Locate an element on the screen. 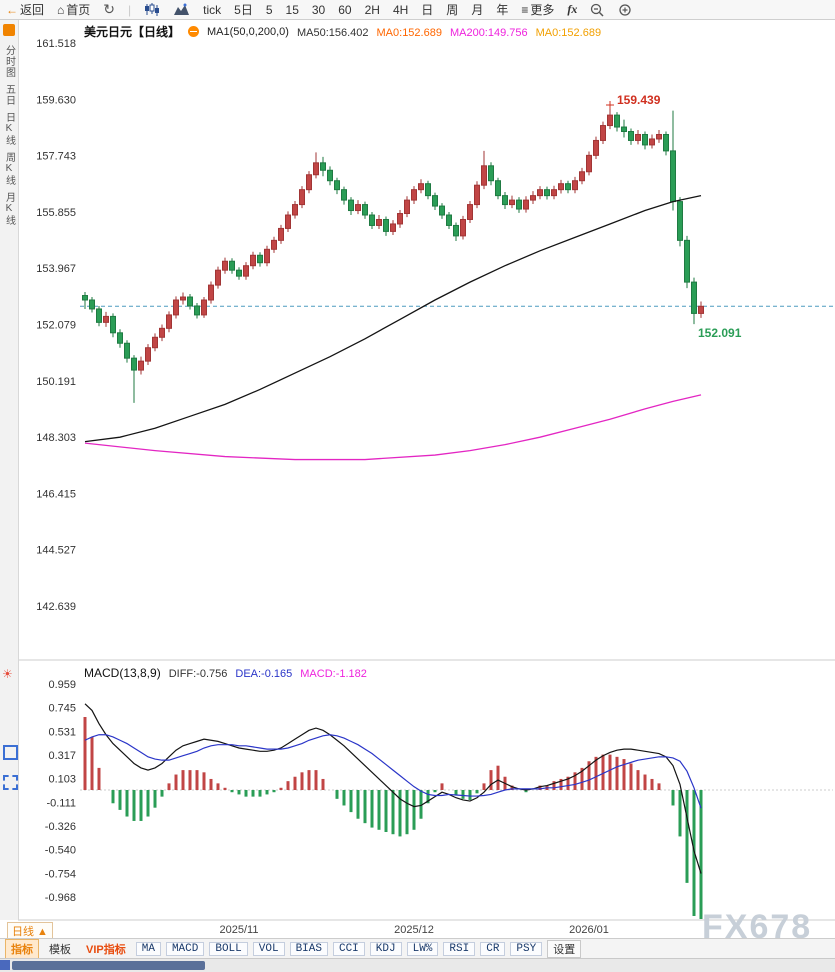  tab-template: 模板 is located at coordinates (60, 950).